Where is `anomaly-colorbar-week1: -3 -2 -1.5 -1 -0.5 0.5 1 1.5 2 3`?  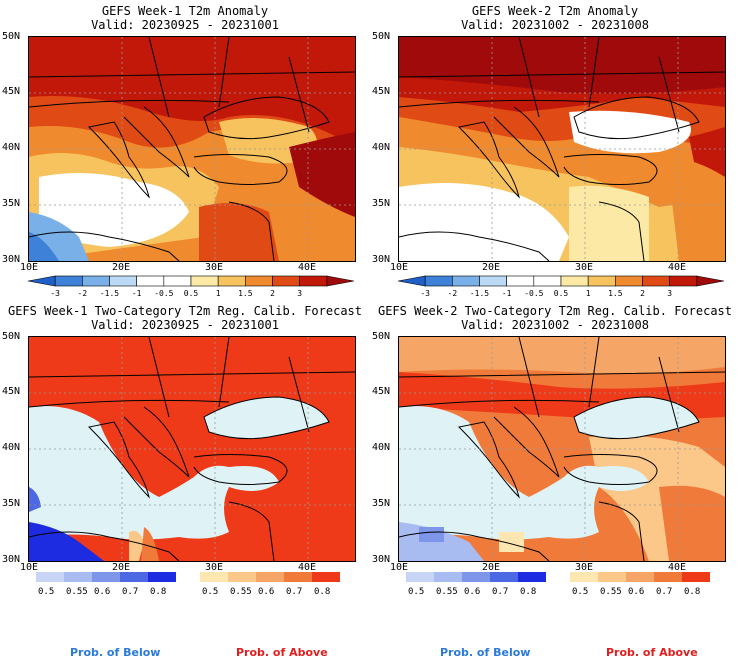 anomaly-colorbar-week1: -3 -2 -1.5 -1 -0.5 0.5 1 1.5 2 3 is located at coordinates (191, 286).